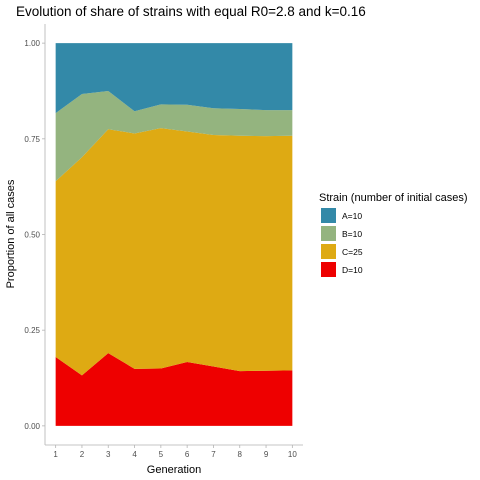 The image size is (480, 480). What do you see at coordinates (32, 139) in the screenshot?
I see `y-tick-label: 0.75` at bounding box center [32, 139].